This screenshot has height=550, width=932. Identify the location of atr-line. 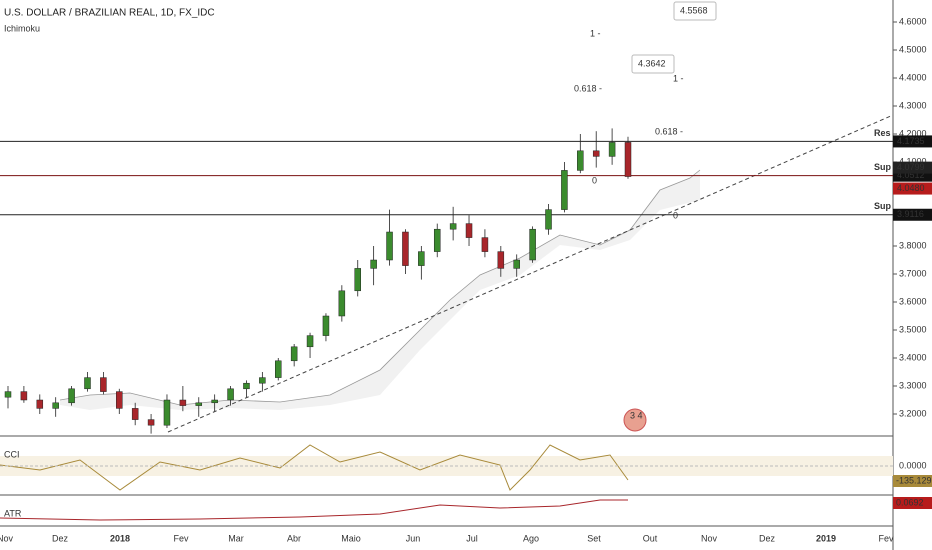
(314, 510).